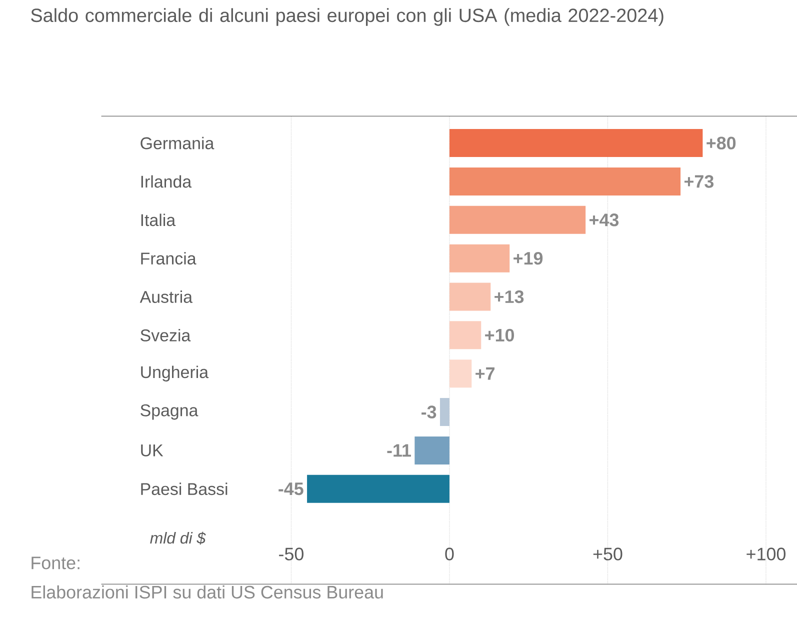 The image size is (797, 618). Describe the element at coordinates (291, 554) in the screenshot. I see `x-tick-label: -50` at that location.